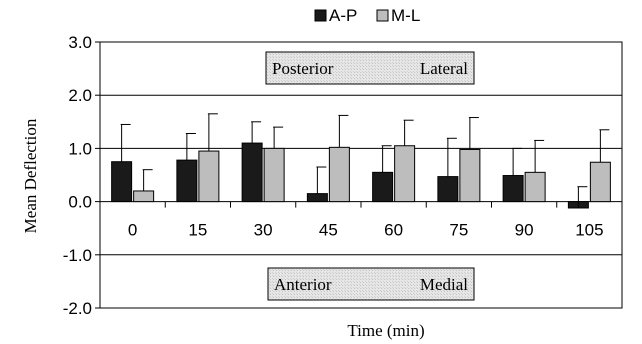  Describe the element at coordinates (405, 15) in the screenshot. I see `legend-label-m-l: M-L` at that location.